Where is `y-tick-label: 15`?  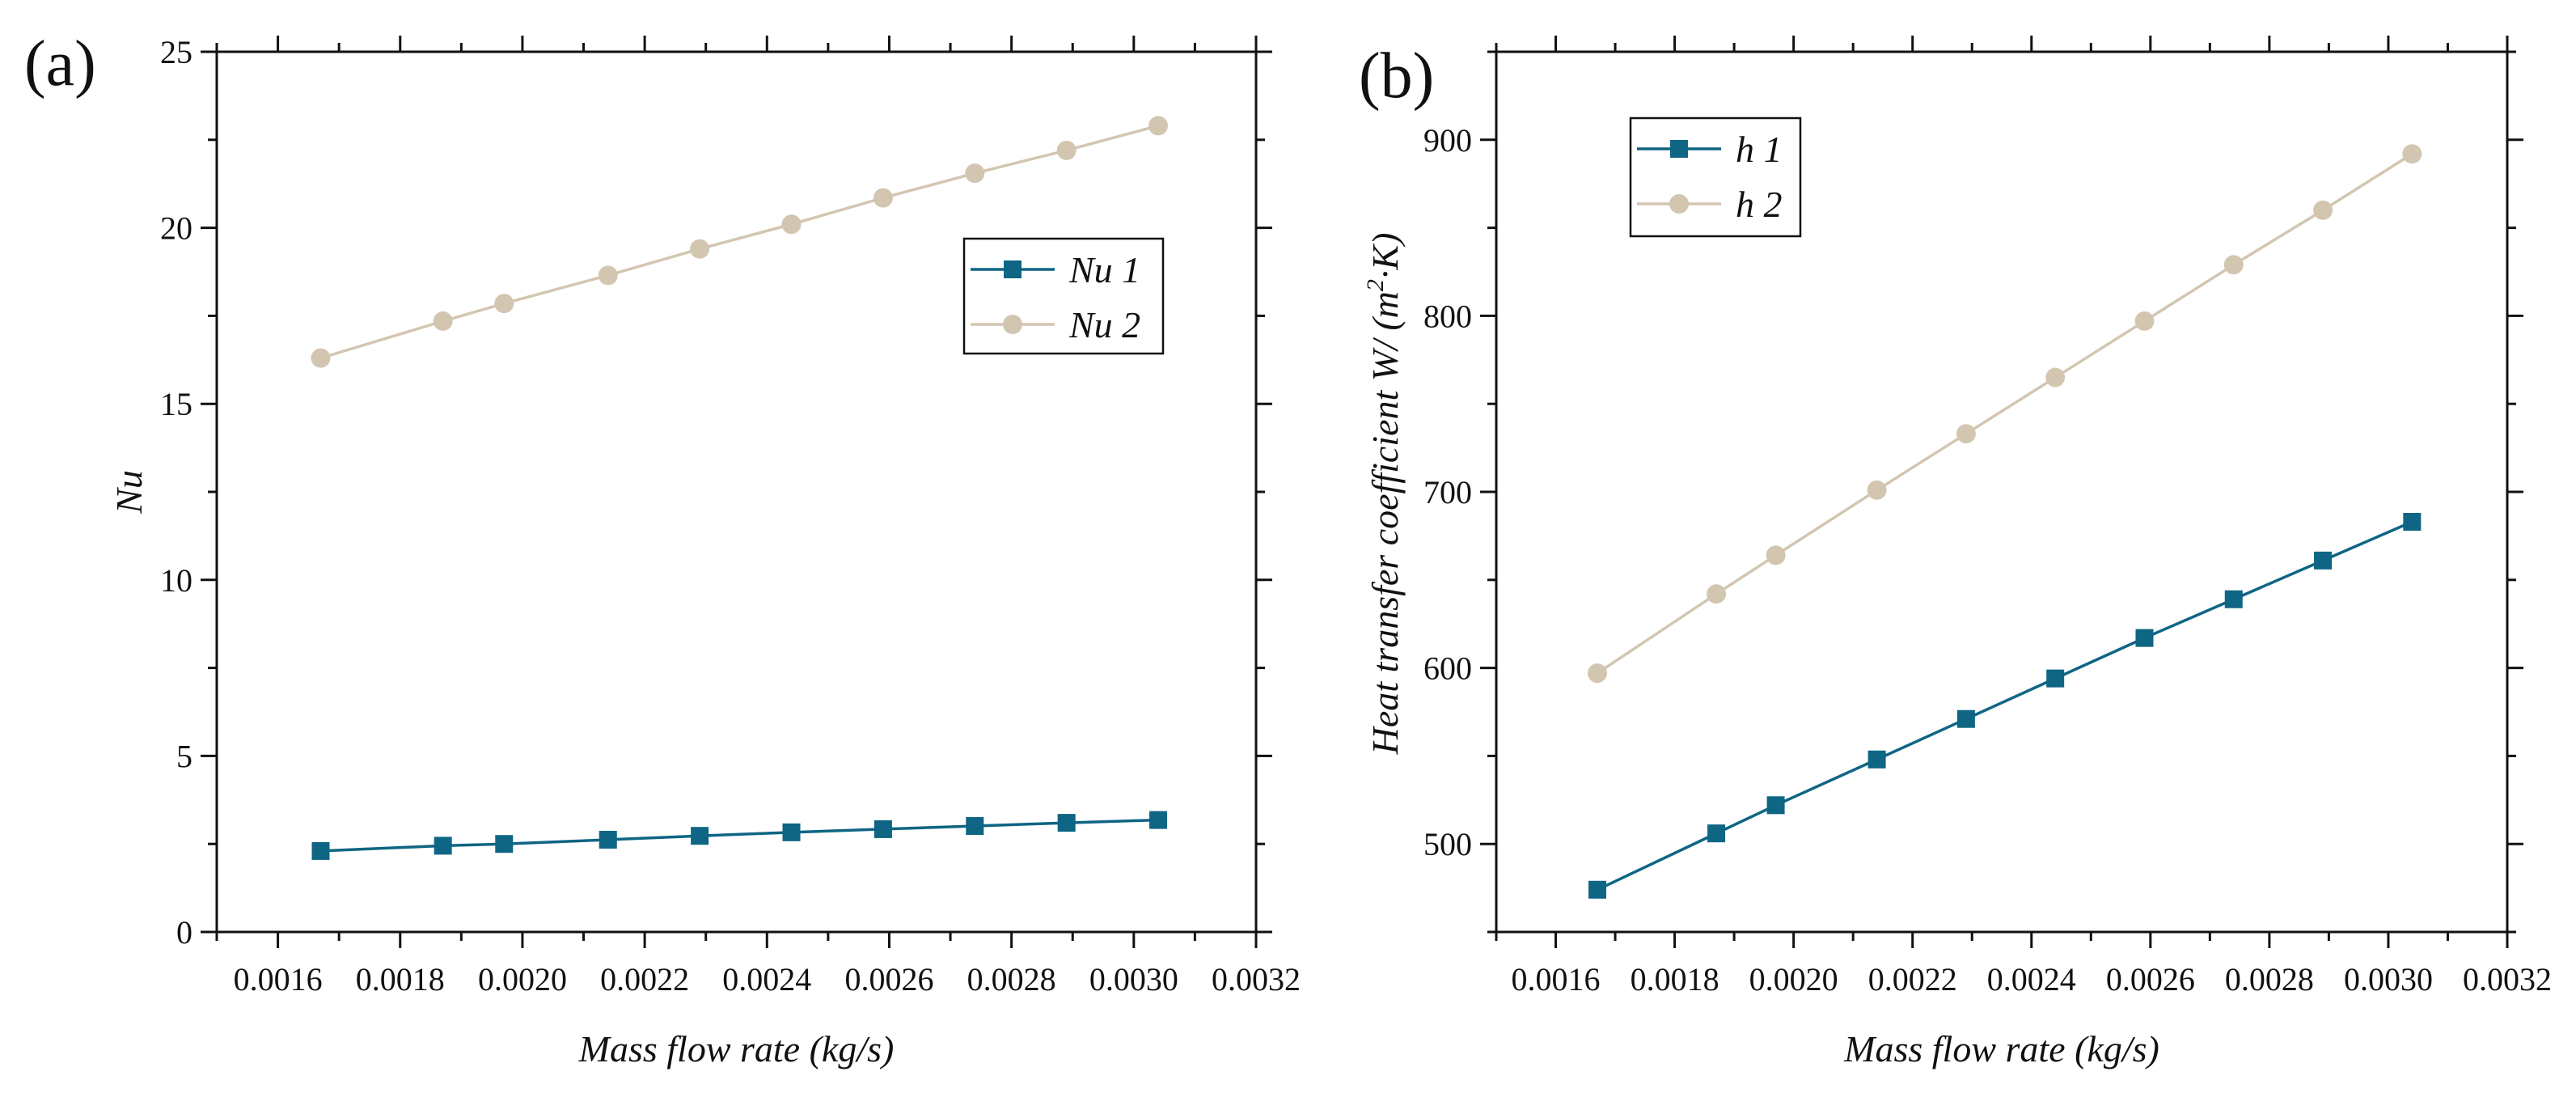
y-tick-label: 15 is located at coordinates (176, 404).